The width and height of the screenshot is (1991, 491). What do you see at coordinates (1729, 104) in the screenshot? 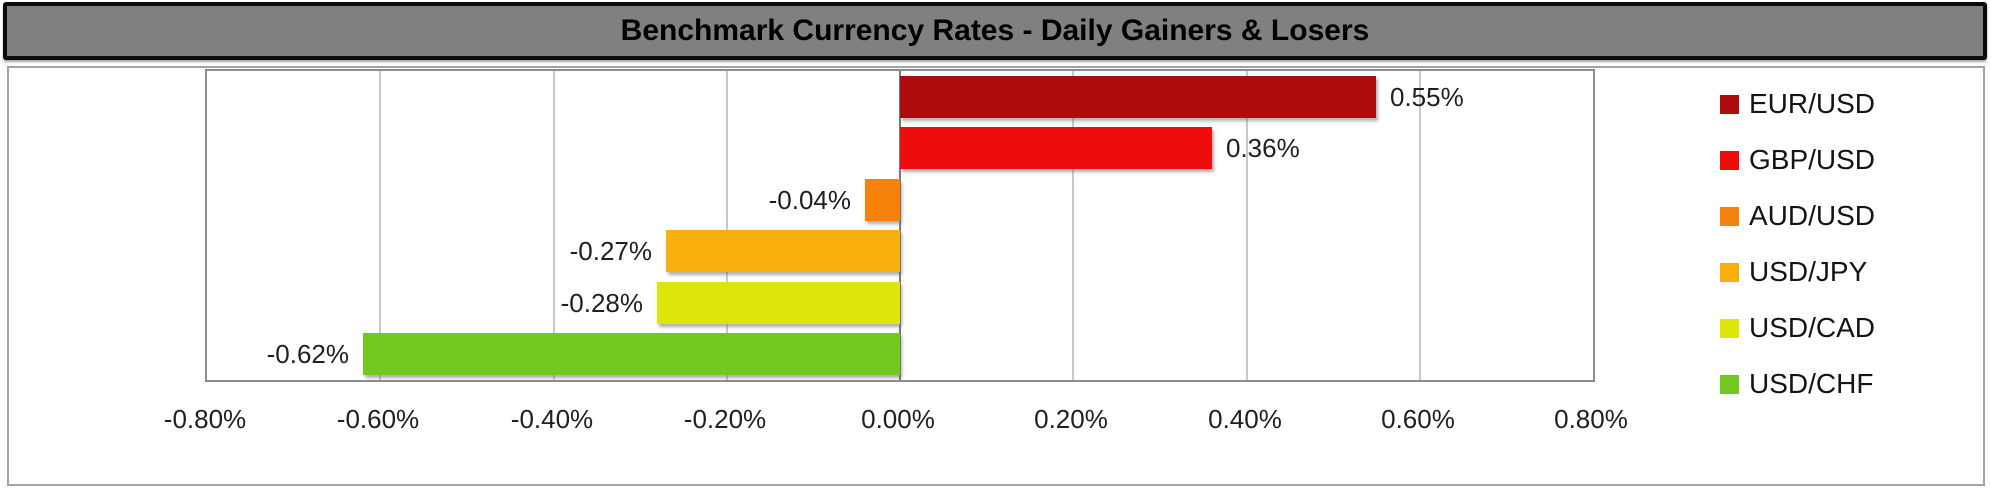
I see `legend-swatch-eur-usd` at bounding box center [1729, 104].